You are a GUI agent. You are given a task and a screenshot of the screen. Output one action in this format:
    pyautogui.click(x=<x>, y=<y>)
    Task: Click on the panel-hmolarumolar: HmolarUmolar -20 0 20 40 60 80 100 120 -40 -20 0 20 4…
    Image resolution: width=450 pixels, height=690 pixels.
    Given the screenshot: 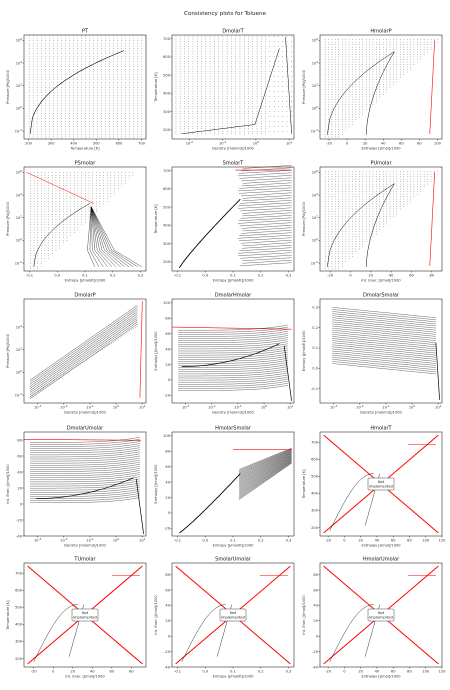 What is the action you would take?
    pyautogui.click(x=374, y=618)
    